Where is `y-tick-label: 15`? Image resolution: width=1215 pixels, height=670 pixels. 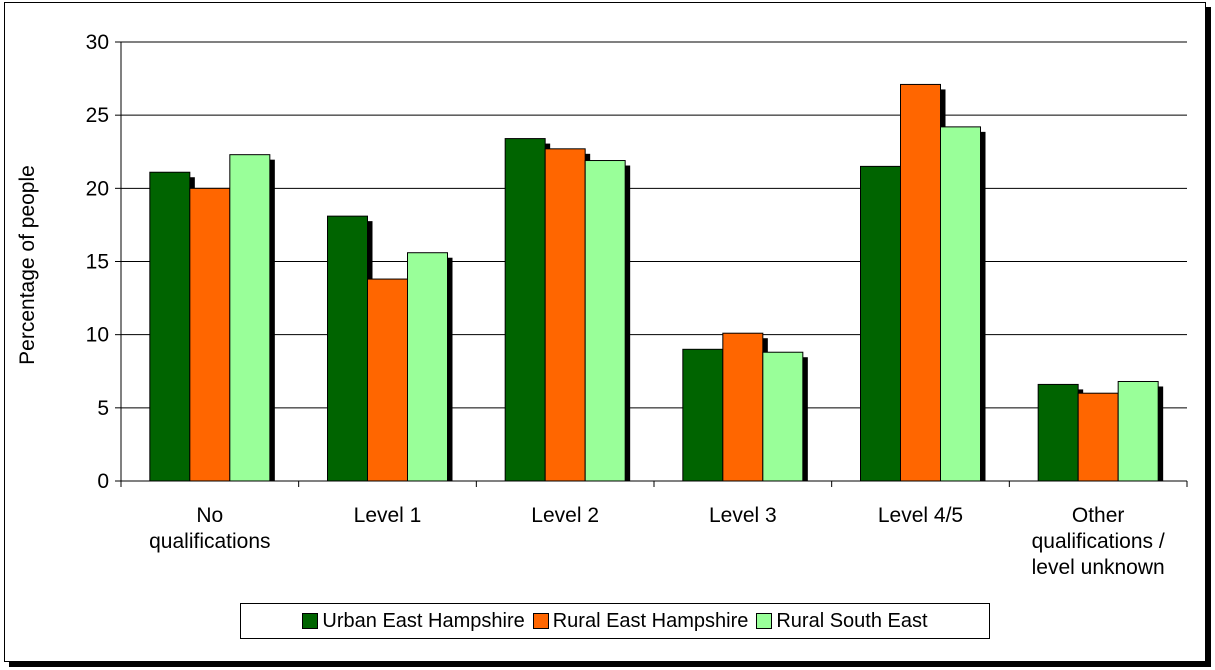
y-tick-label: 15 is located at coordinates (97, 262).